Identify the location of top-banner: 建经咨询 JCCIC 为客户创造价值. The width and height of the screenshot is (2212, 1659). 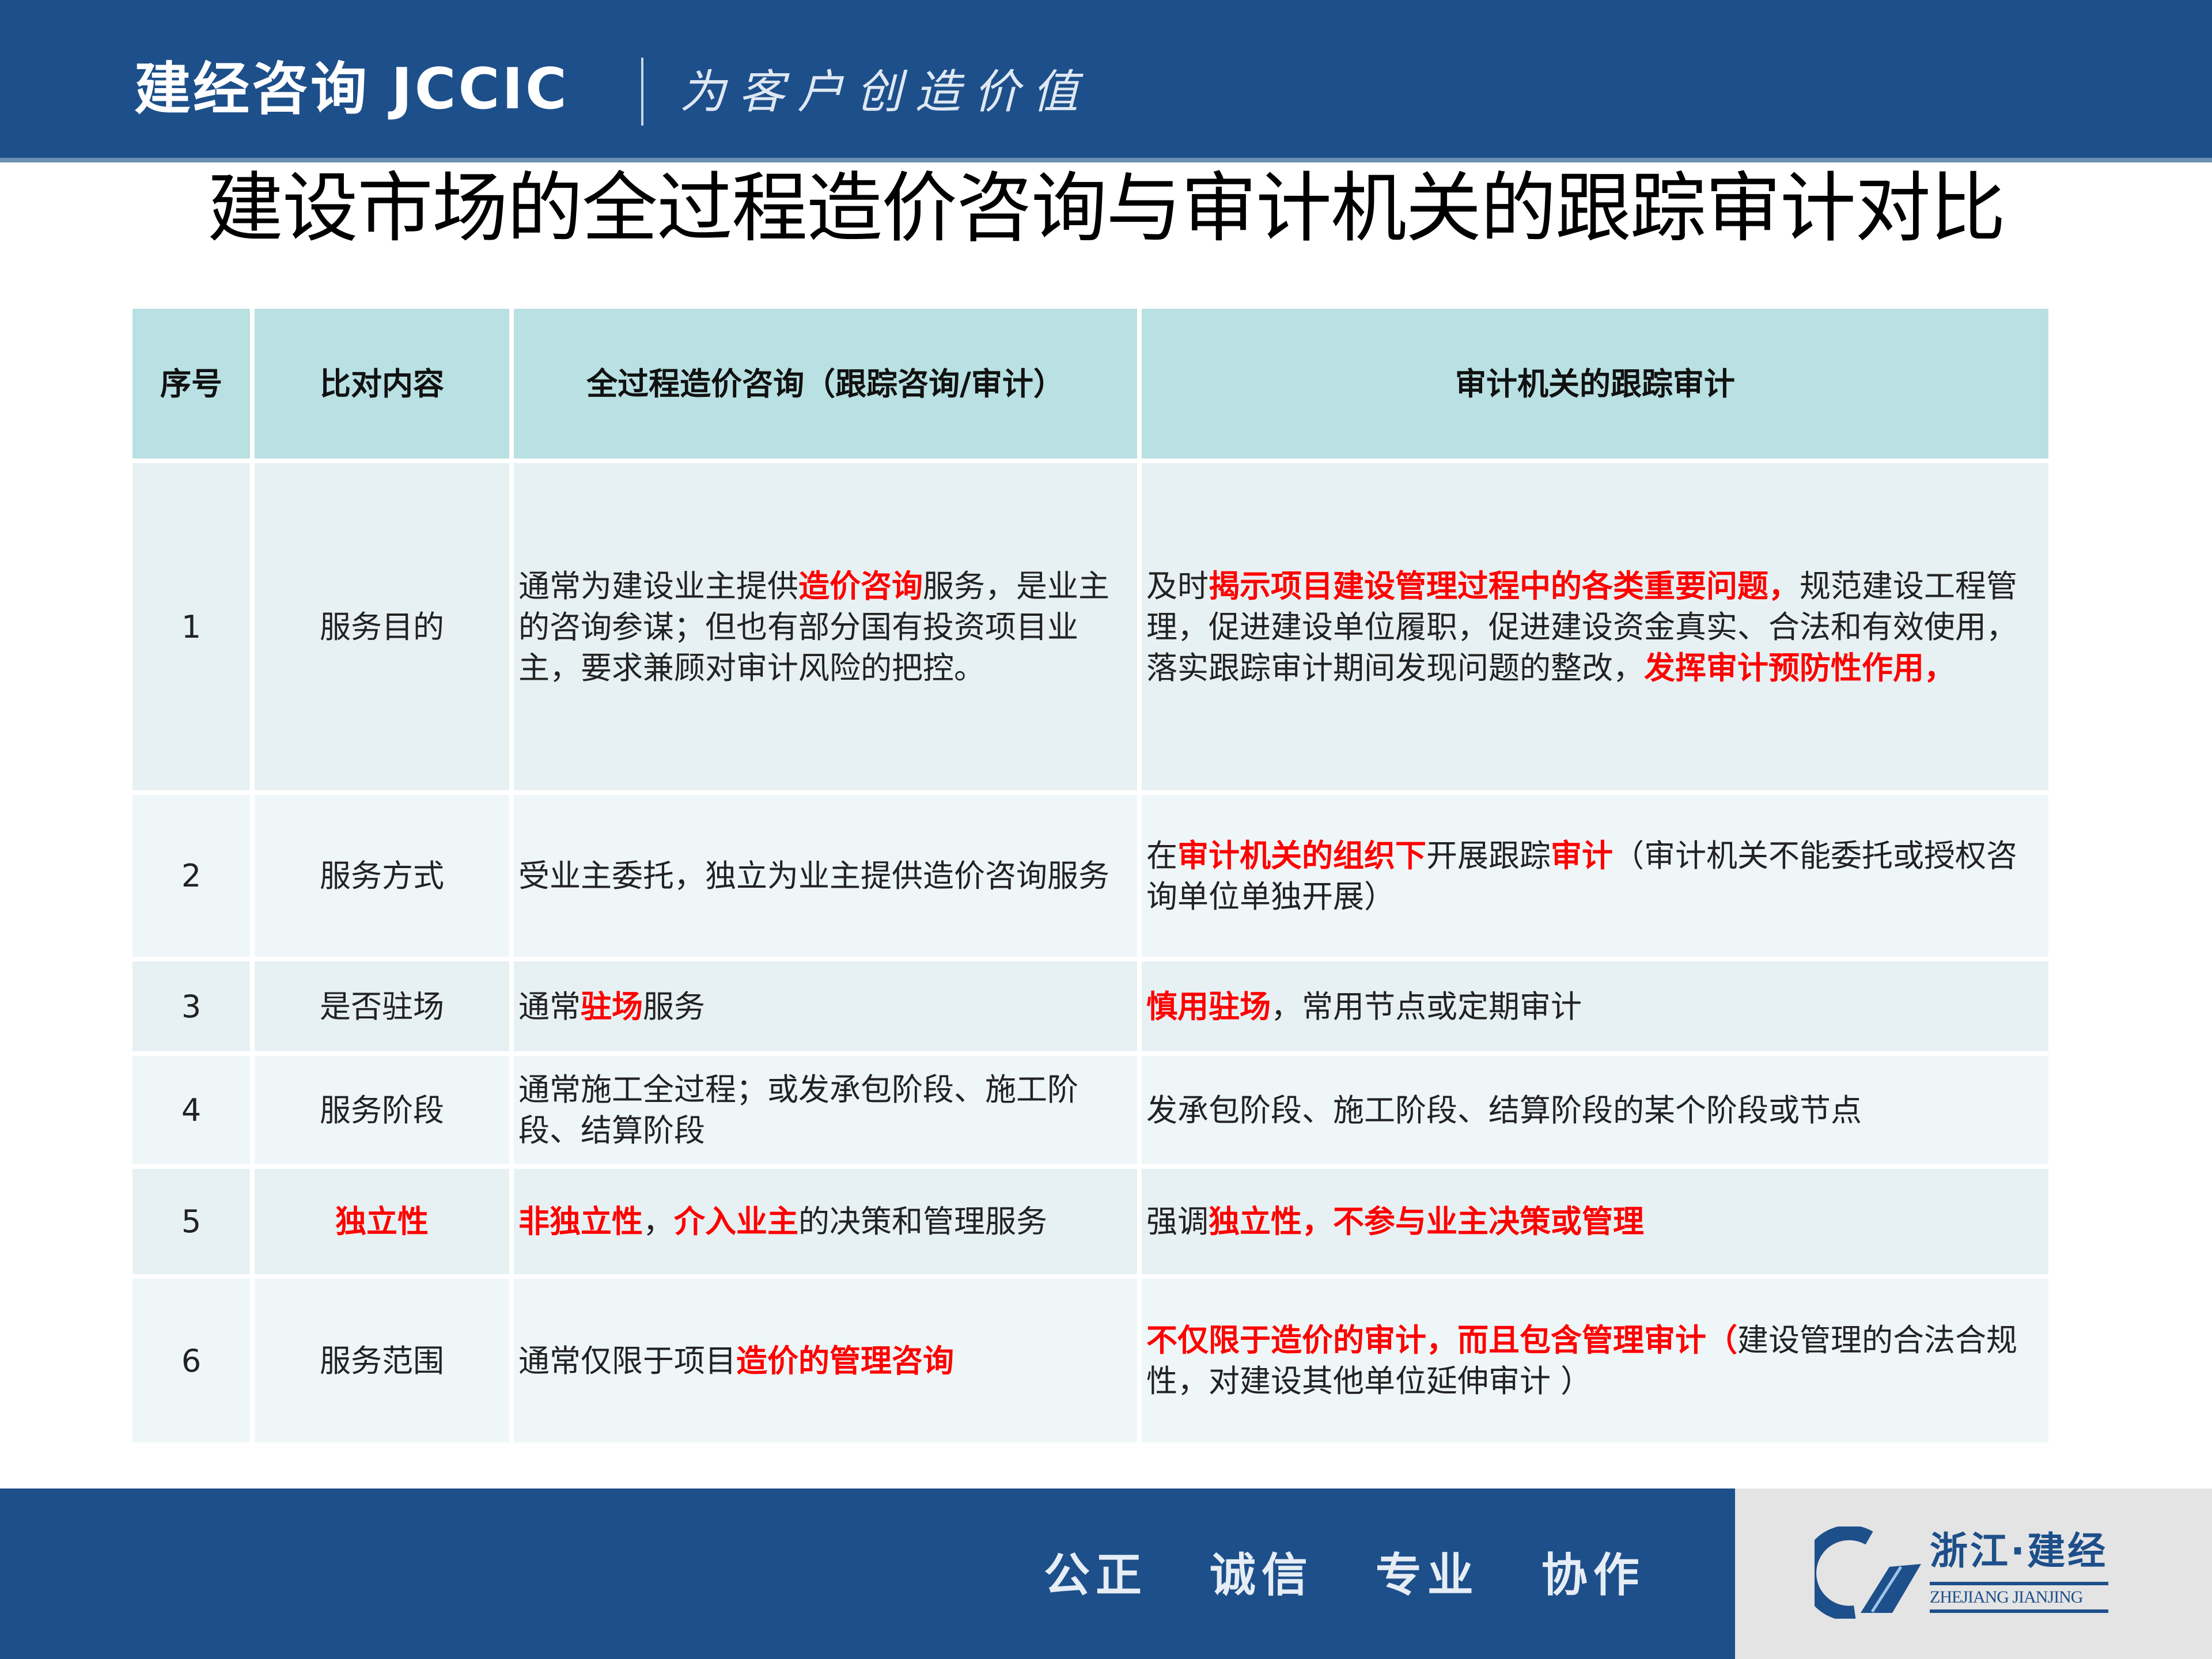
(1106, 81).